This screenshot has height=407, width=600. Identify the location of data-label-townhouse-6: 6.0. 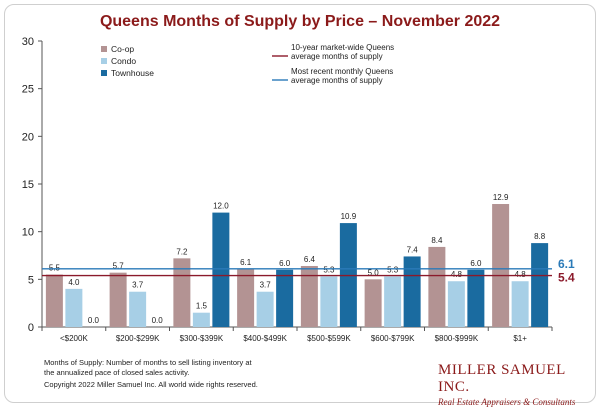
(476, 263).